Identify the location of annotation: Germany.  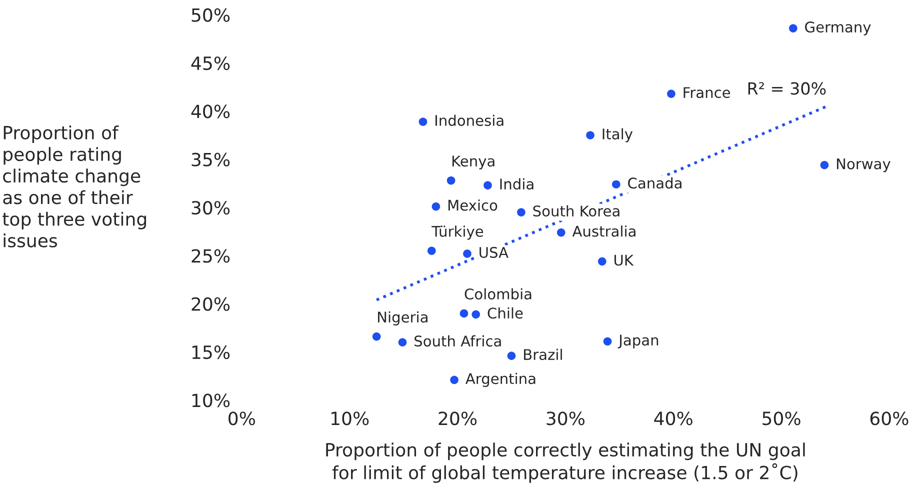
(838, 29).